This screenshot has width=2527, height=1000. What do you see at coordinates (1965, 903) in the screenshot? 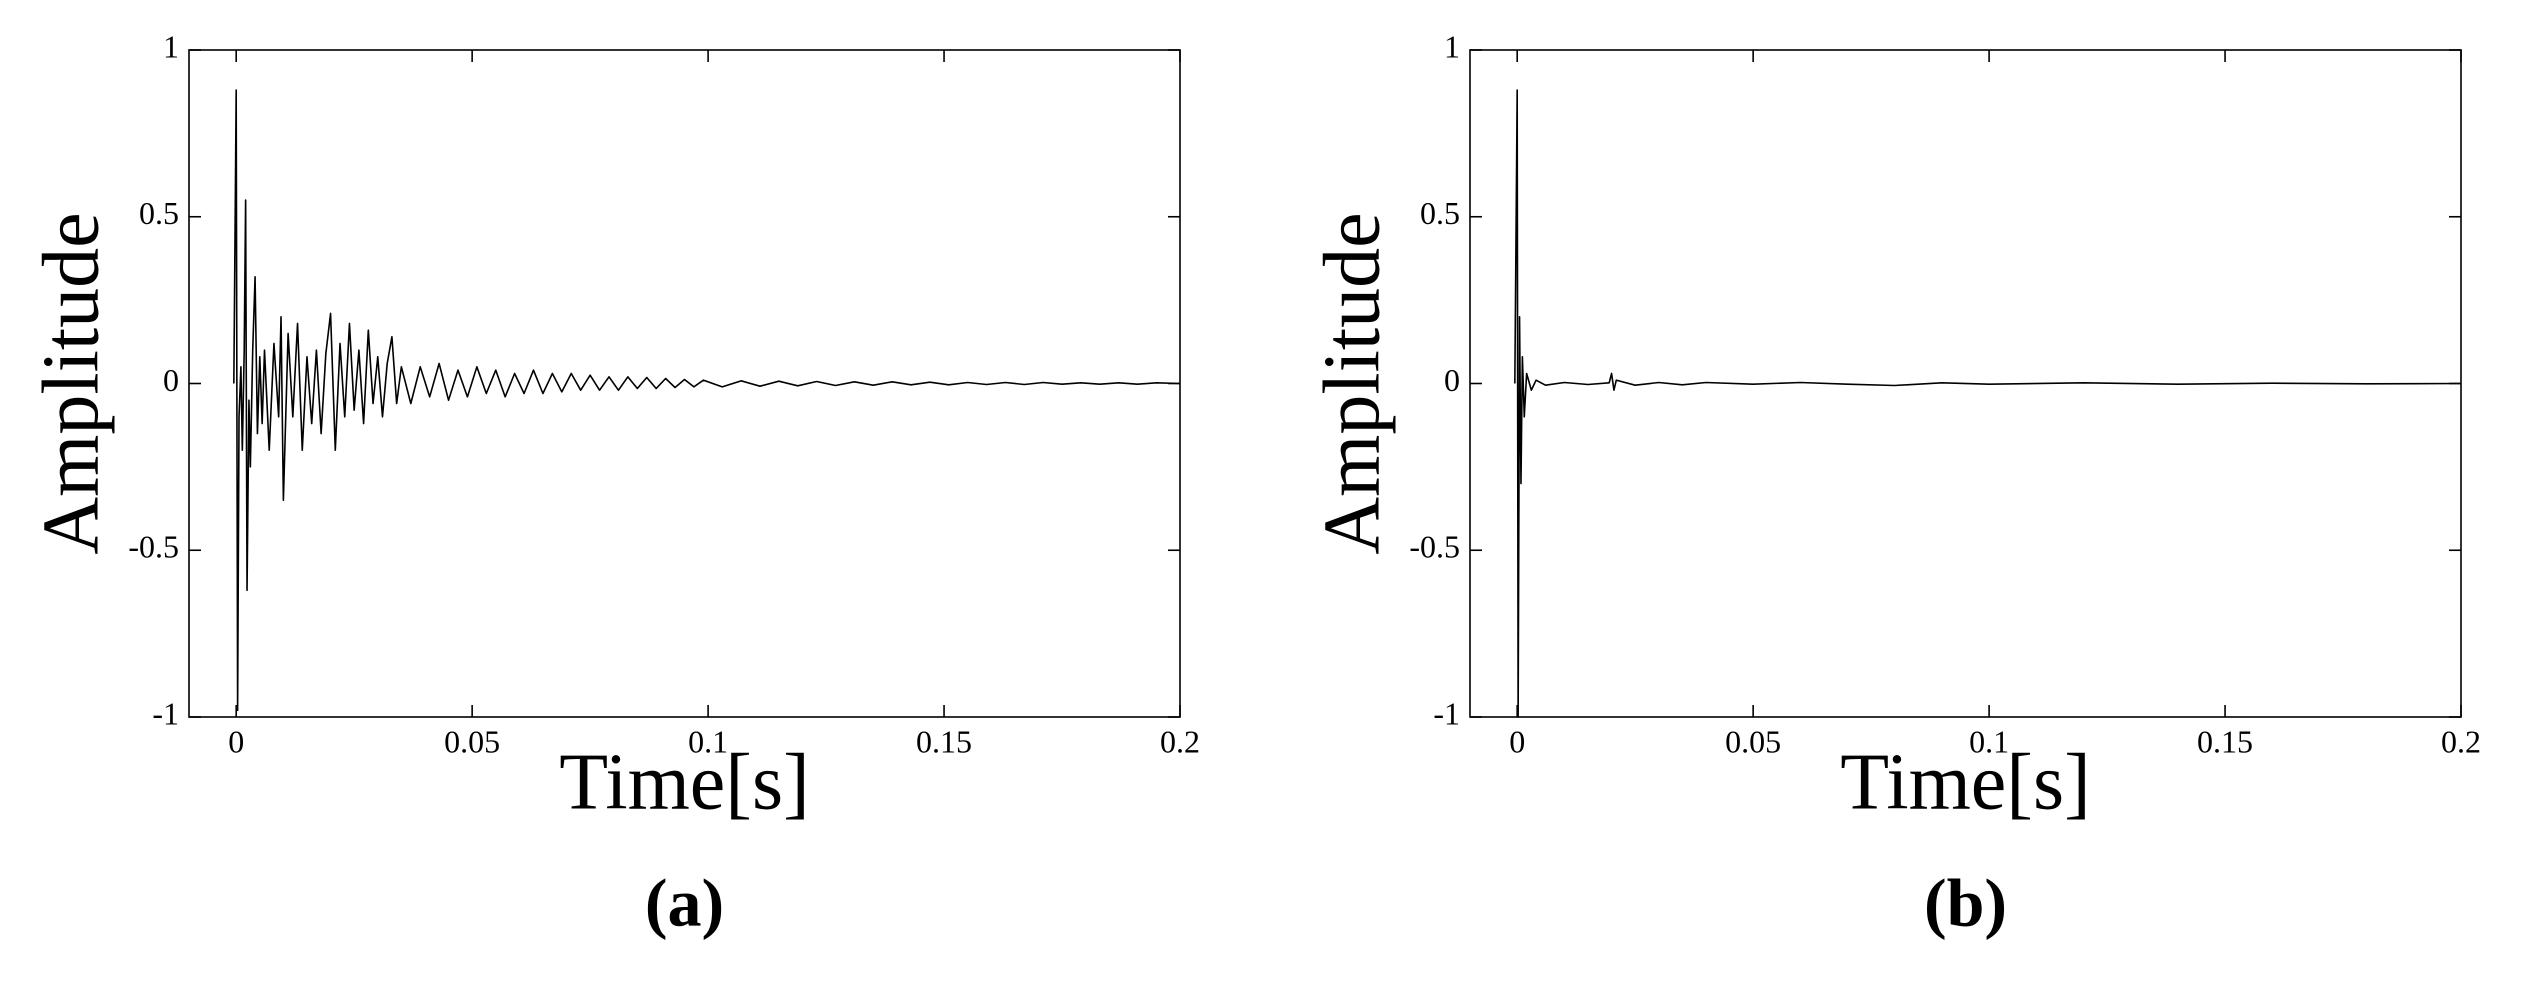
I see `panel-caption: (b)` at bounding box center [1965, 903].